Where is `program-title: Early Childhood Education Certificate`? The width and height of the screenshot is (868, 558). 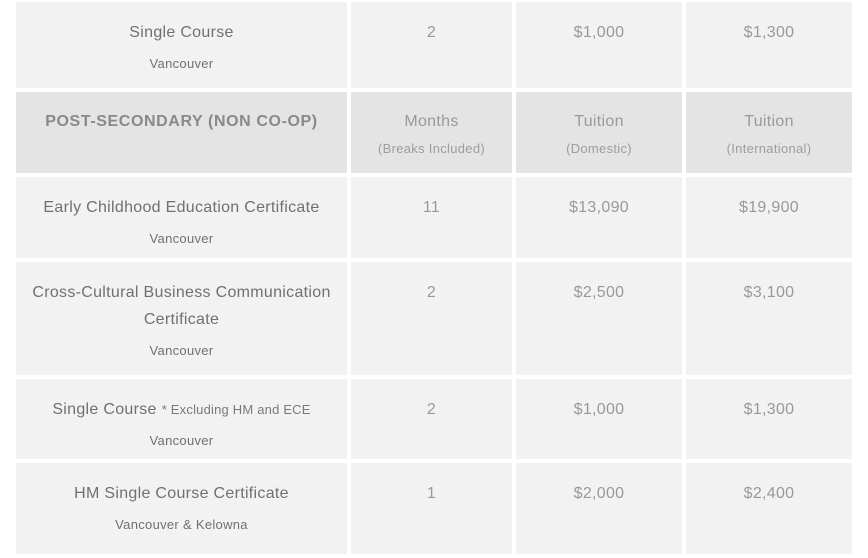 program-title: Early Childhood Education Certificate is located at coordinates (181, 207).